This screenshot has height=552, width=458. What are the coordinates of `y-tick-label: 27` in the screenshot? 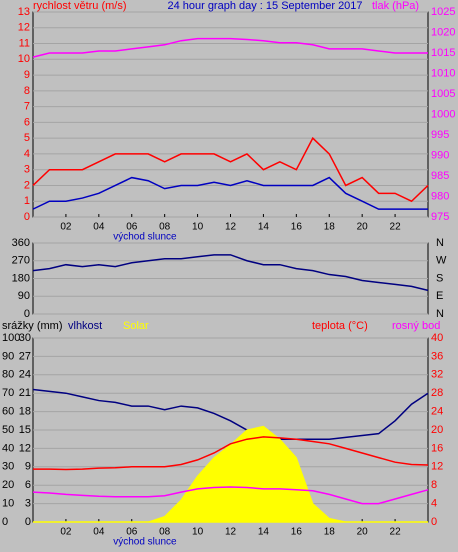 It's located at (25, 356).